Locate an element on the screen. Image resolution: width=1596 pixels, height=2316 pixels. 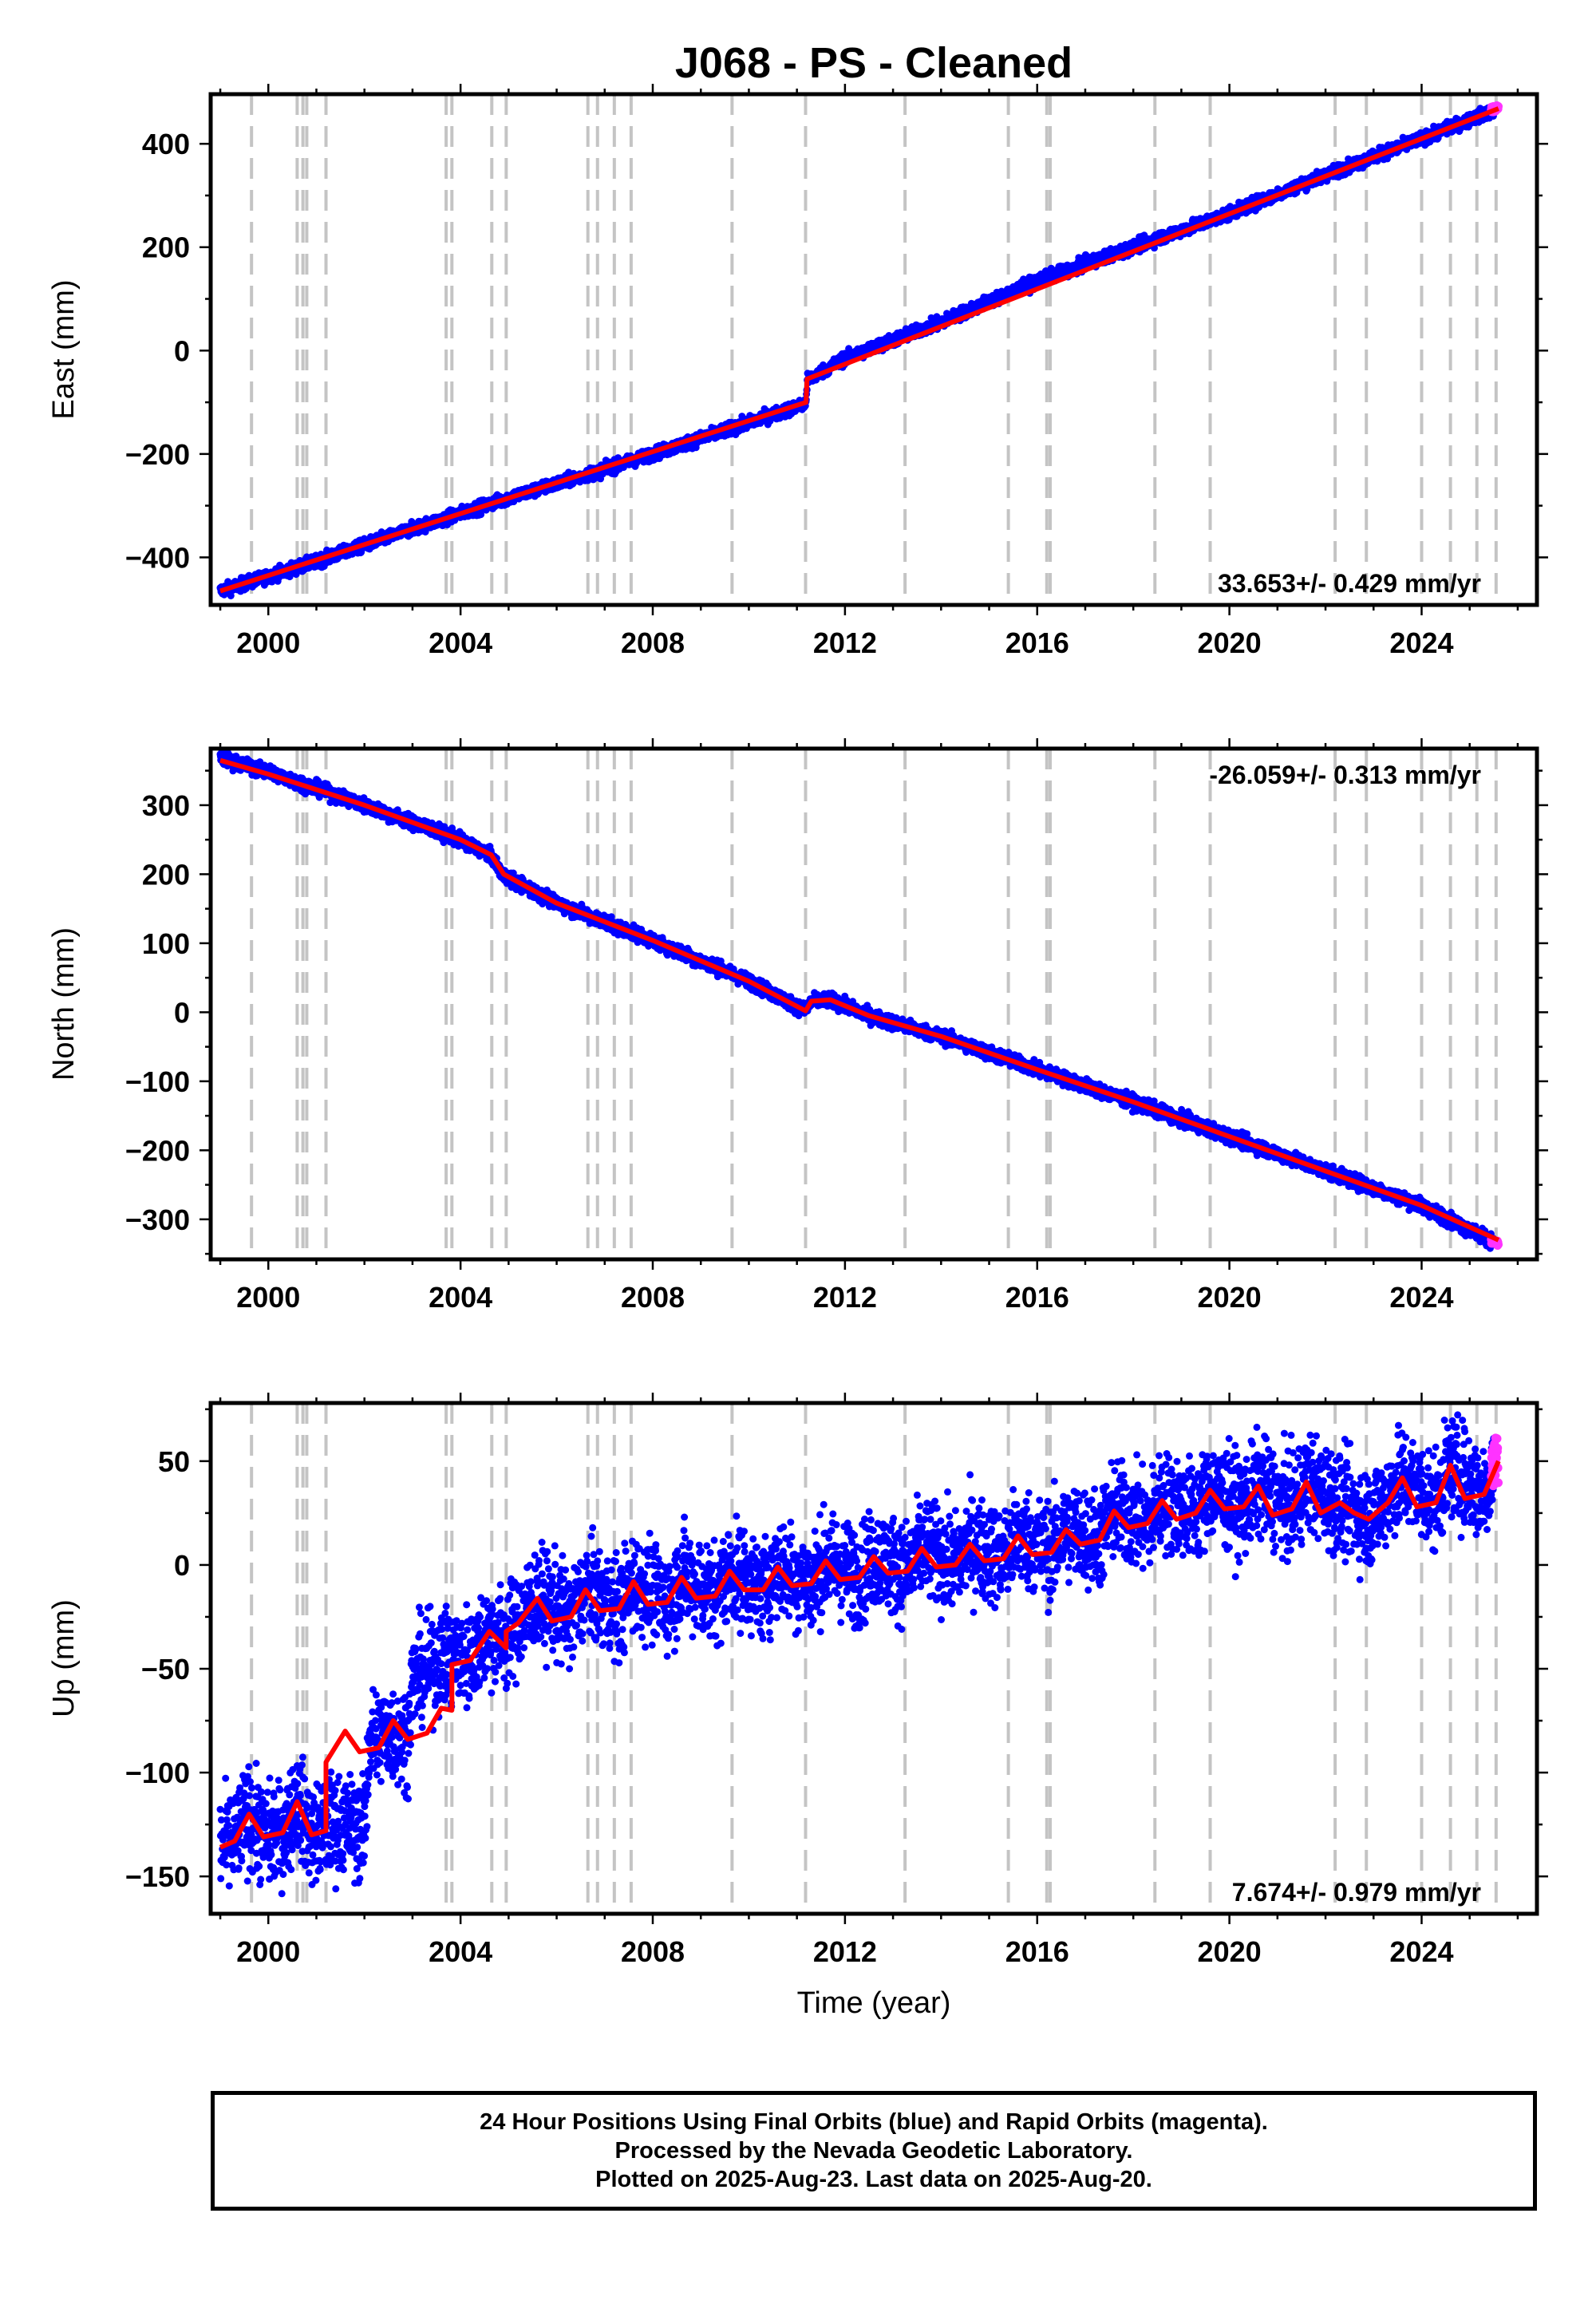
y-tick-label: 400 is located at coordinates (166, 144).